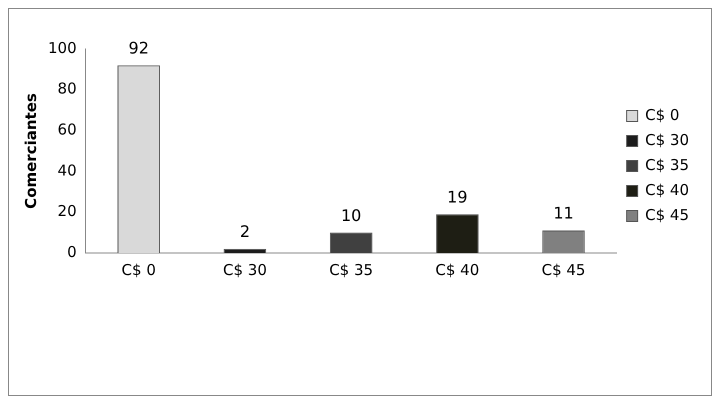 The width and height of the screenshot is (724, 407). Describe the element at coordinates (667, 189) in the screenshot. I see `legend-label: C$ 40` at that location.